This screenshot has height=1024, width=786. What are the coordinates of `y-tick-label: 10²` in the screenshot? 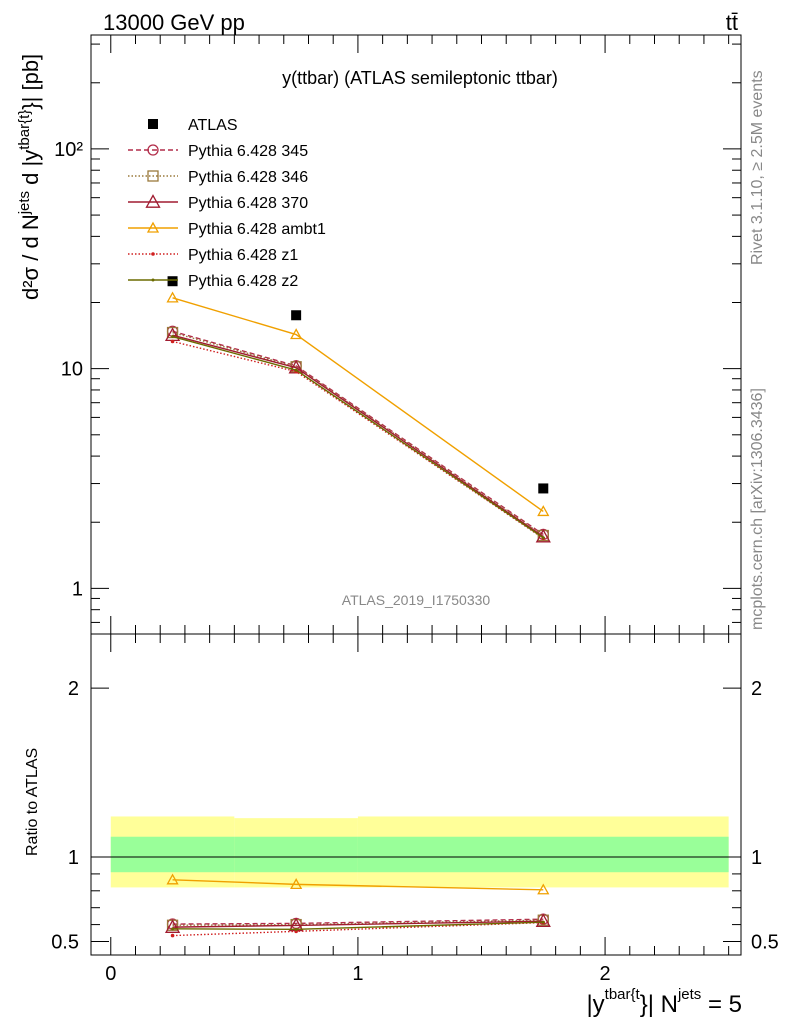 It's located at (68, 150).